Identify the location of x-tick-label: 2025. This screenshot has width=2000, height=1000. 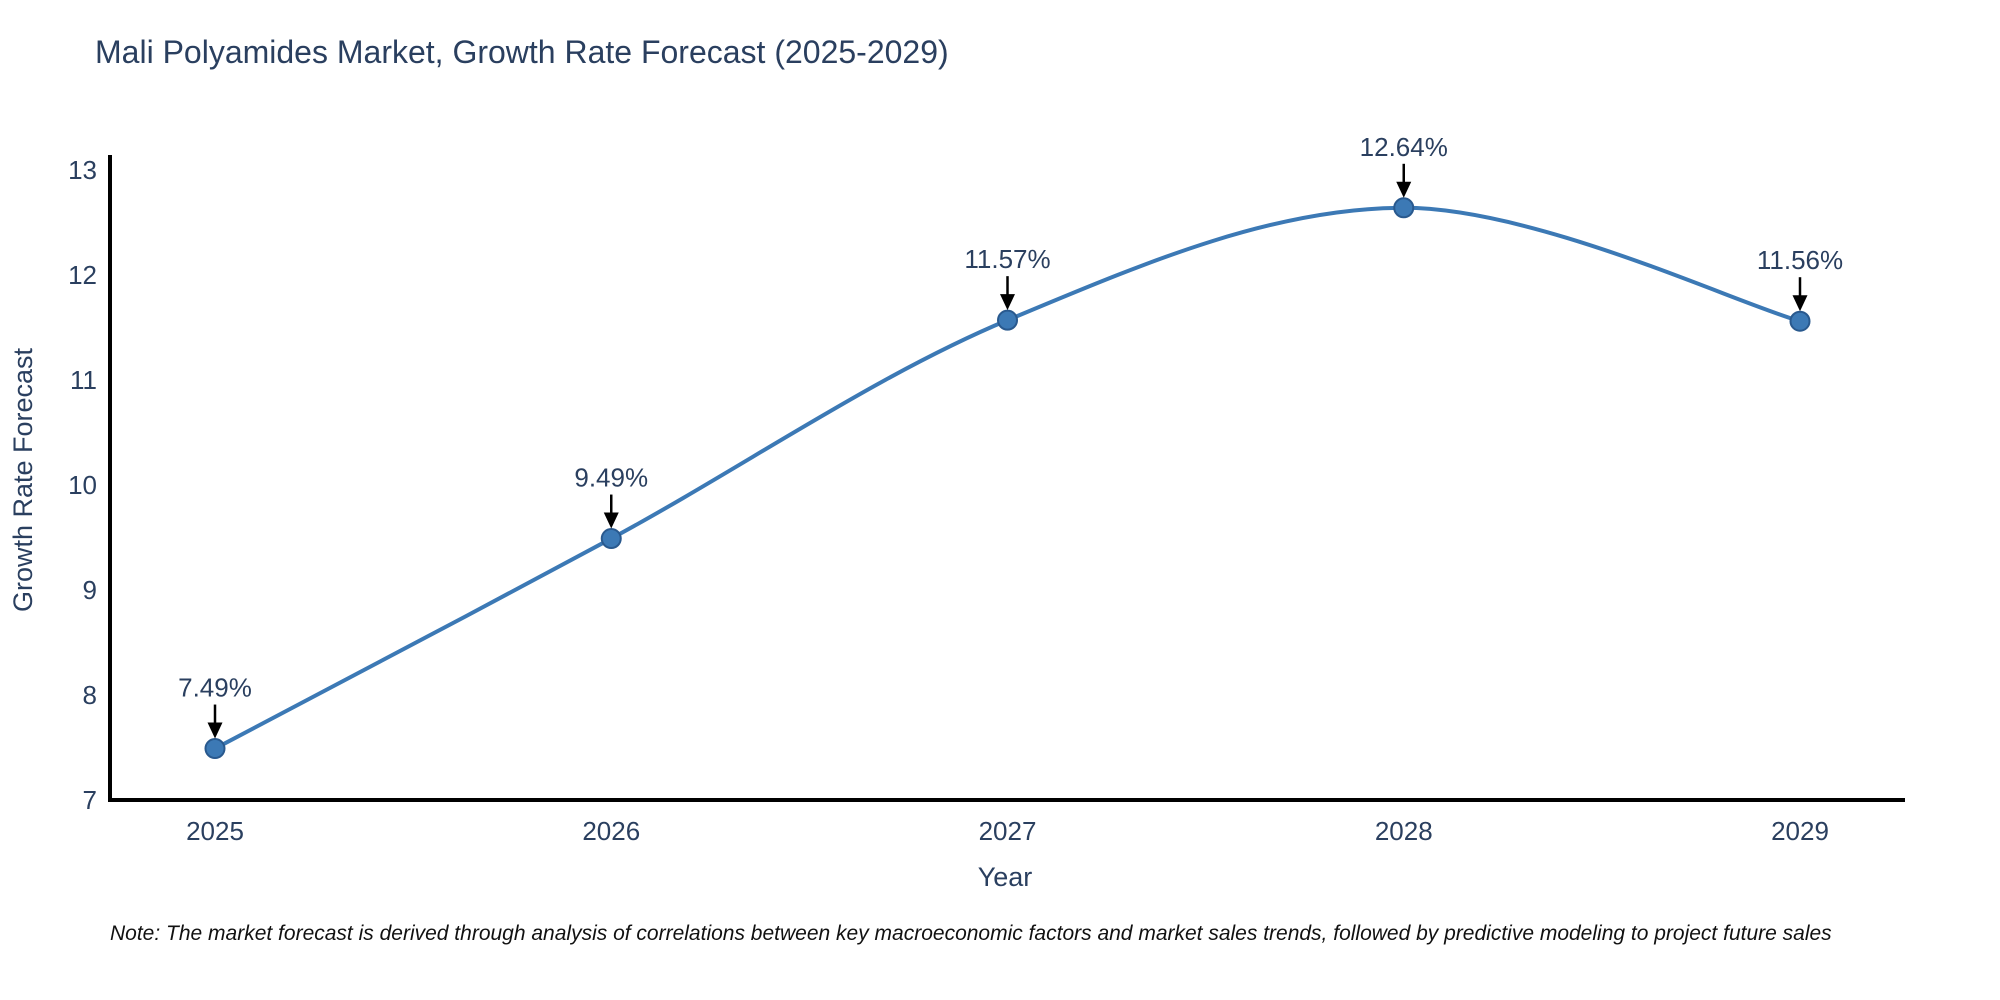
(215, 831).